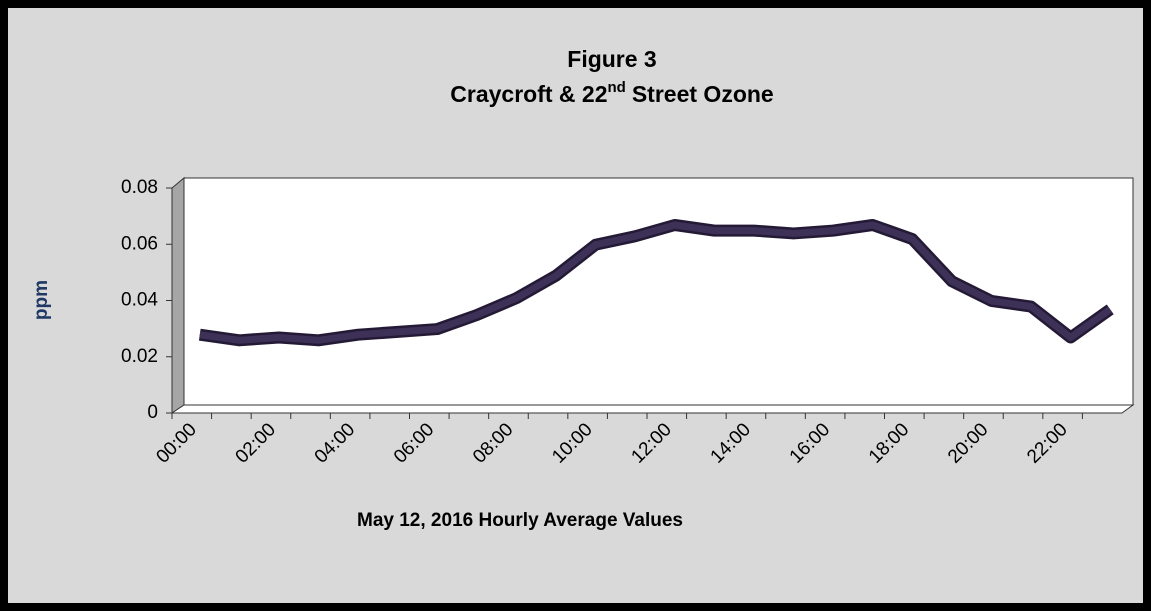 This screenshot has height=611, width=1151. I want to click on y-tick-label: 0.04, so click(139, 300).